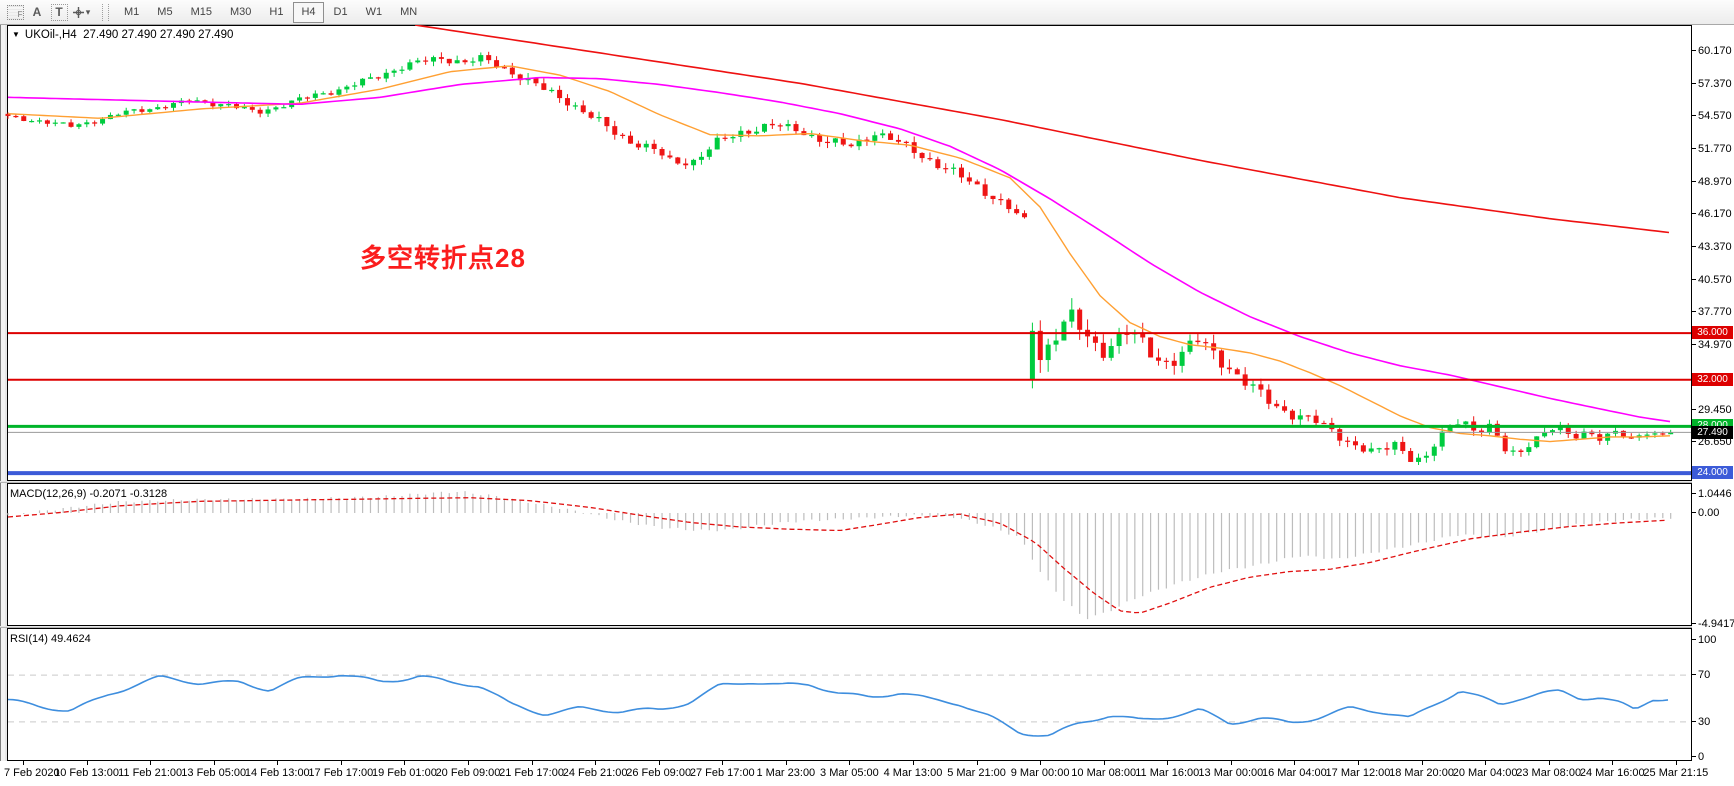 This screenshot has width=1734, height=786. I want to click on time-label: 4 Mar 13:00, so click(913, 773).